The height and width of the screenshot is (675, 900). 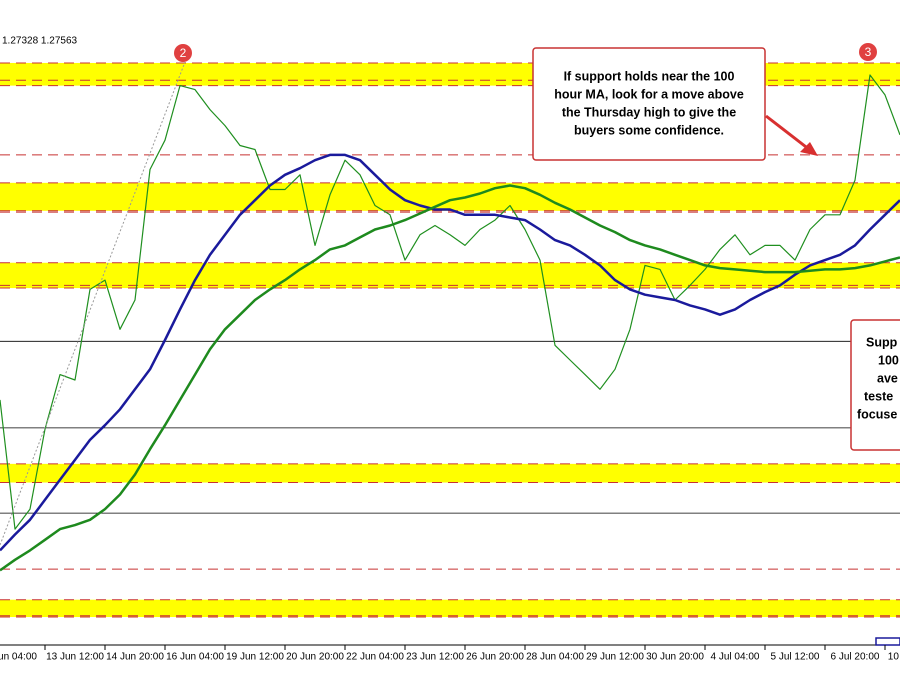 What do you see at coordinates (855, 657) in the screenshot?
I see `x-tick-label: 6 Jul 20:00` at bounding box center [855, 657].